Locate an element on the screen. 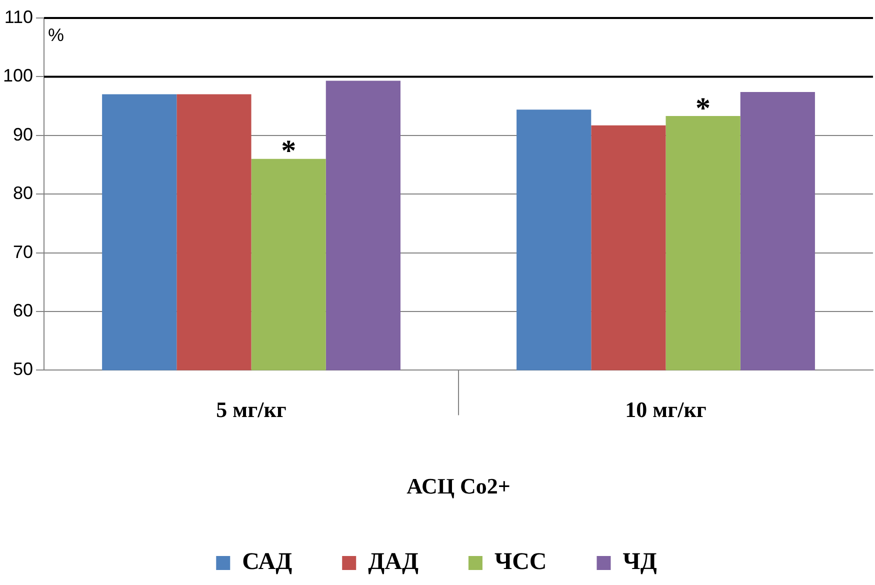 Image resolution: width=875 pixels, height=585 pixels. x-tick-label: 5 мг/кг is located at coordinates (251, 409).